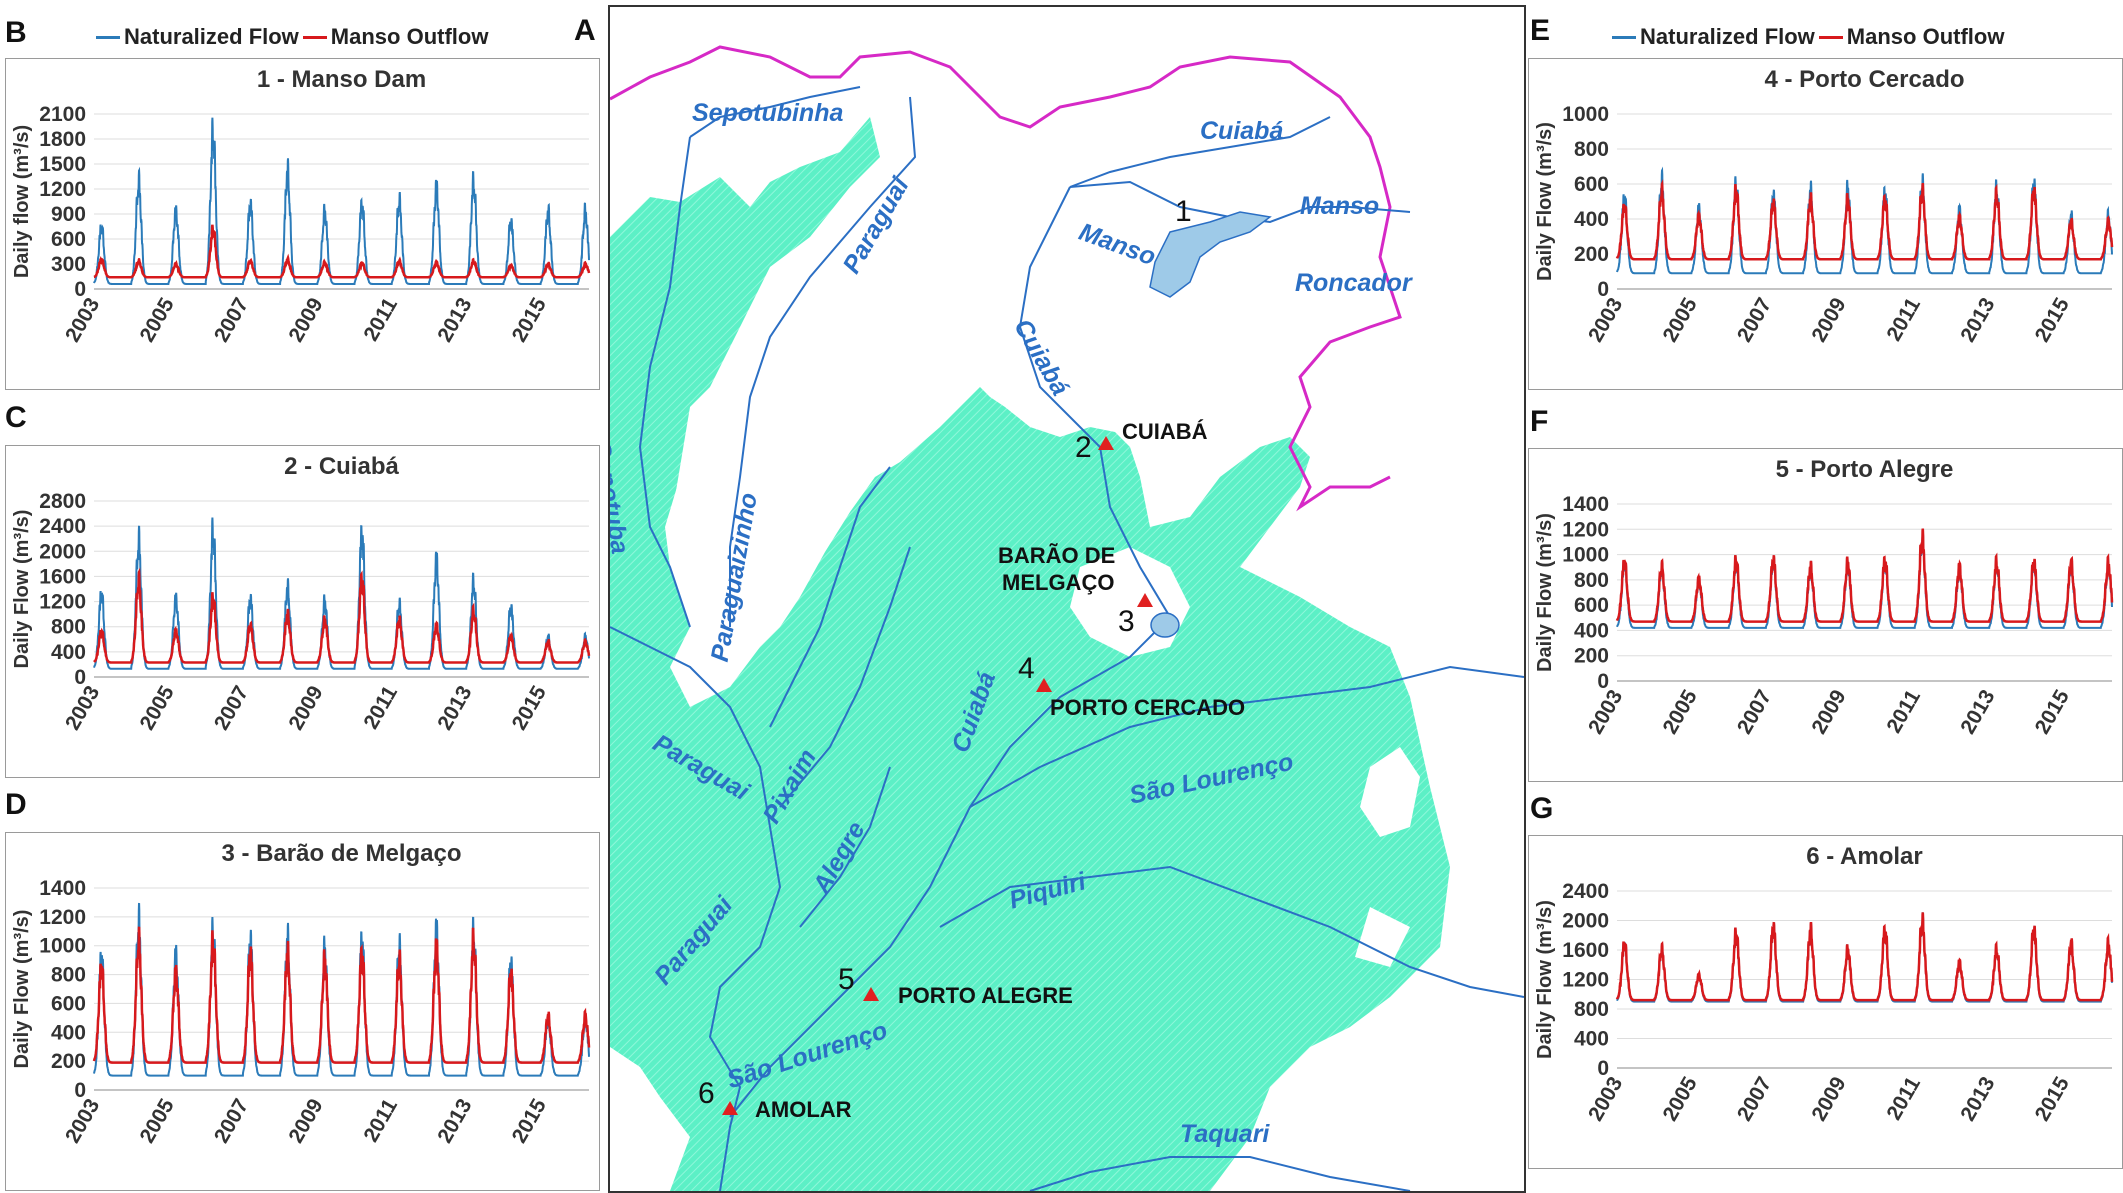 The height and width of the screenshot is (1193, 2123). I want to click on panel-letter-e: E, so click(1540, 30).